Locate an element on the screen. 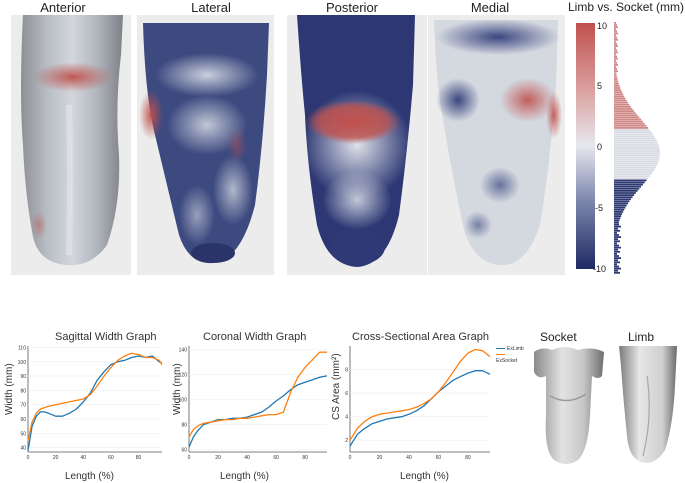  sagittal-width-chart: 40 50 60 70 80 90 100 110 0 20 40 60 80 is located at coordinates (90, 405).